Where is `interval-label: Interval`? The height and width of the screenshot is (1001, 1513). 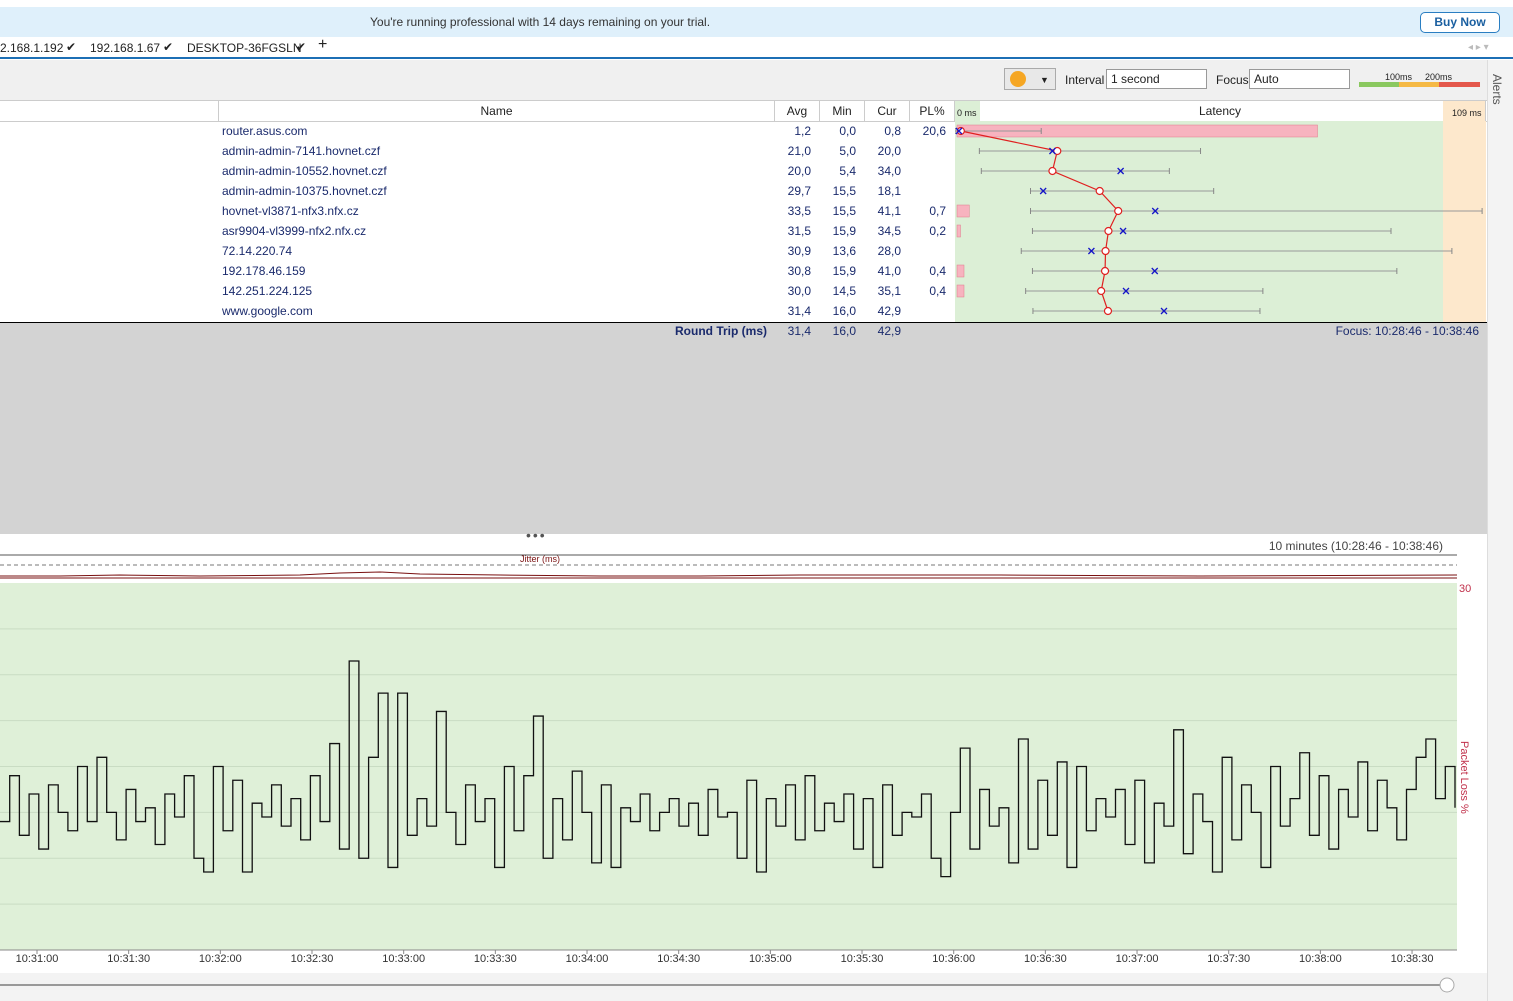
interval-label: Interval is located at coordinates (1084, 80).